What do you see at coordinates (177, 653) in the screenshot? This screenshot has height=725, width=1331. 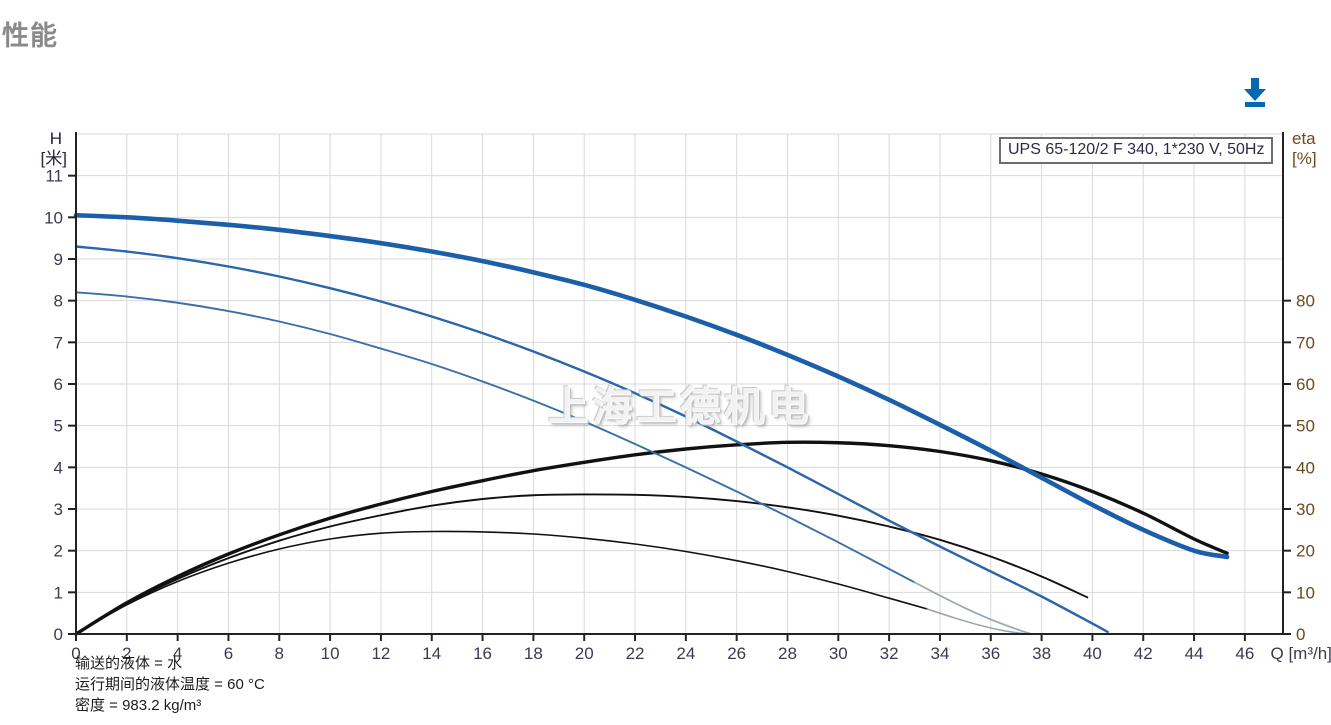 I see `x-tick-label: 4` at bounding box center [177, 653].